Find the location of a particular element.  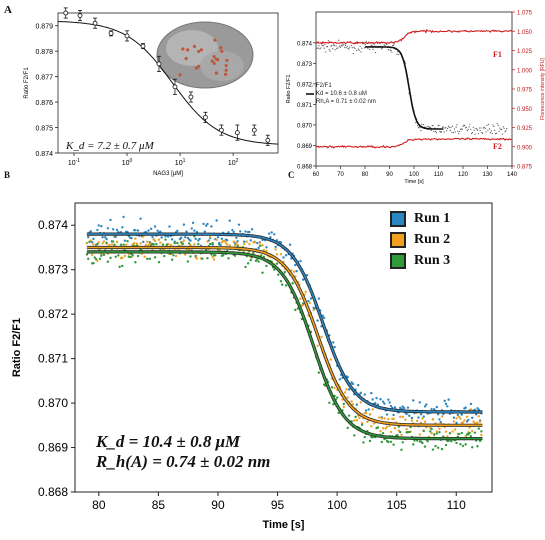

panel-c-y-tick-label: 0.873 is located at coordinates (53, 270).